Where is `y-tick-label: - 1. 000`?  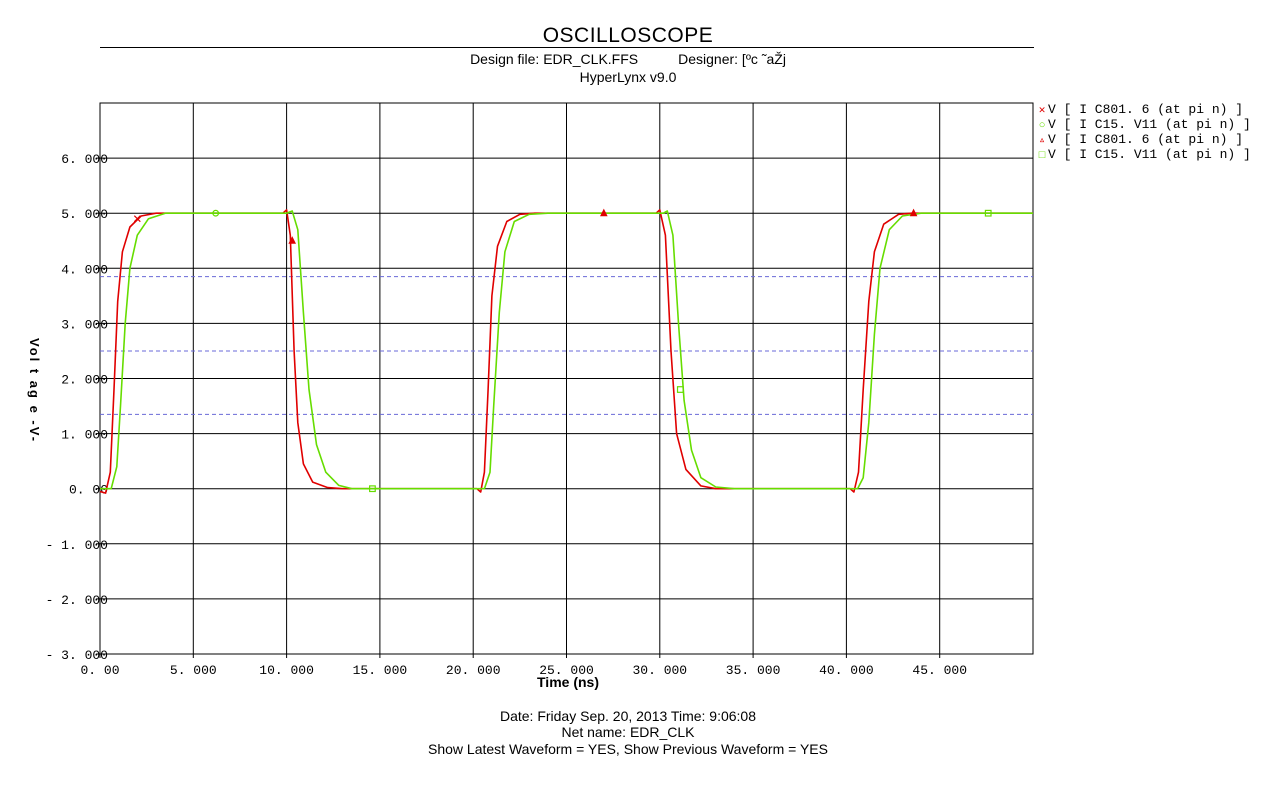 y-tick-label: - 1. 000 is located at coordinates (77, 545).